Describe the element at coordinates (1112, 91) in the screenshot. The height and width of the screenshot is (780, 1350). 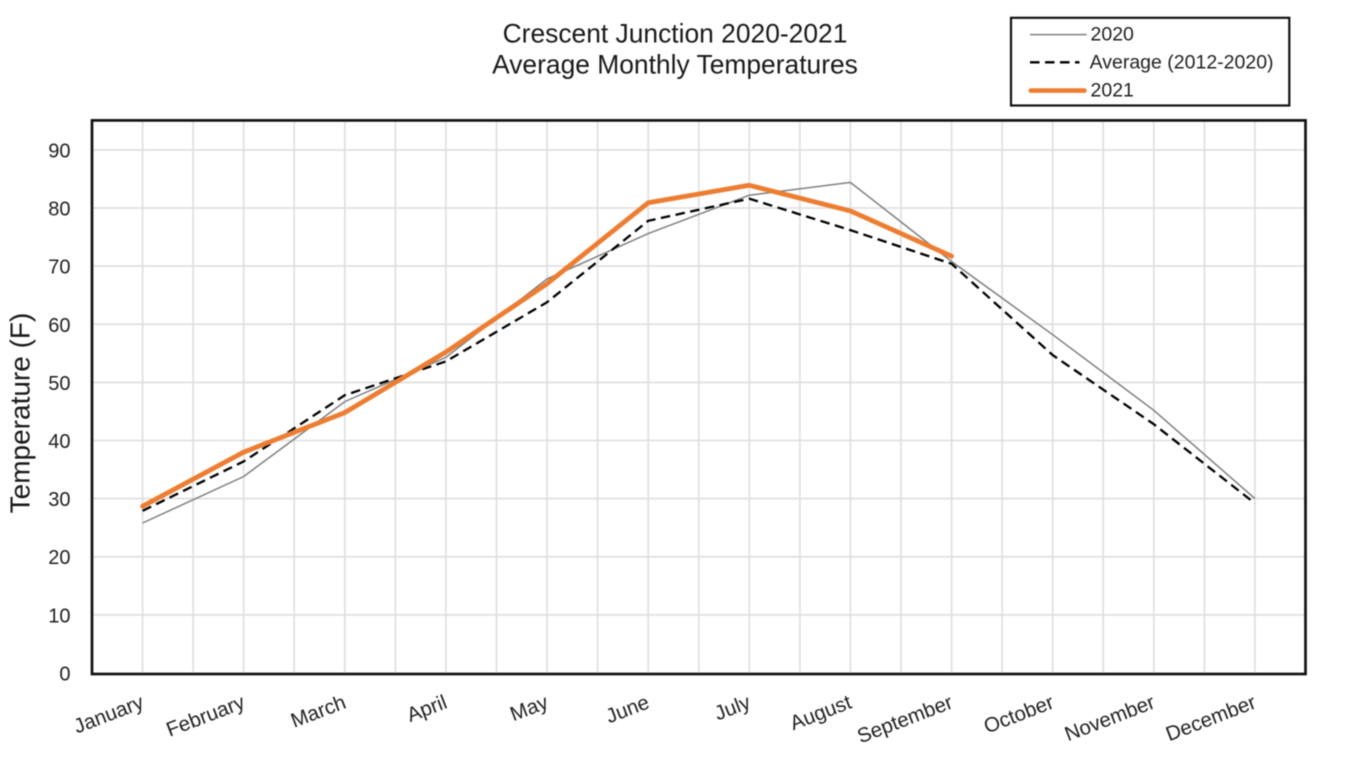
I see `svg-text: 2021` at that location.